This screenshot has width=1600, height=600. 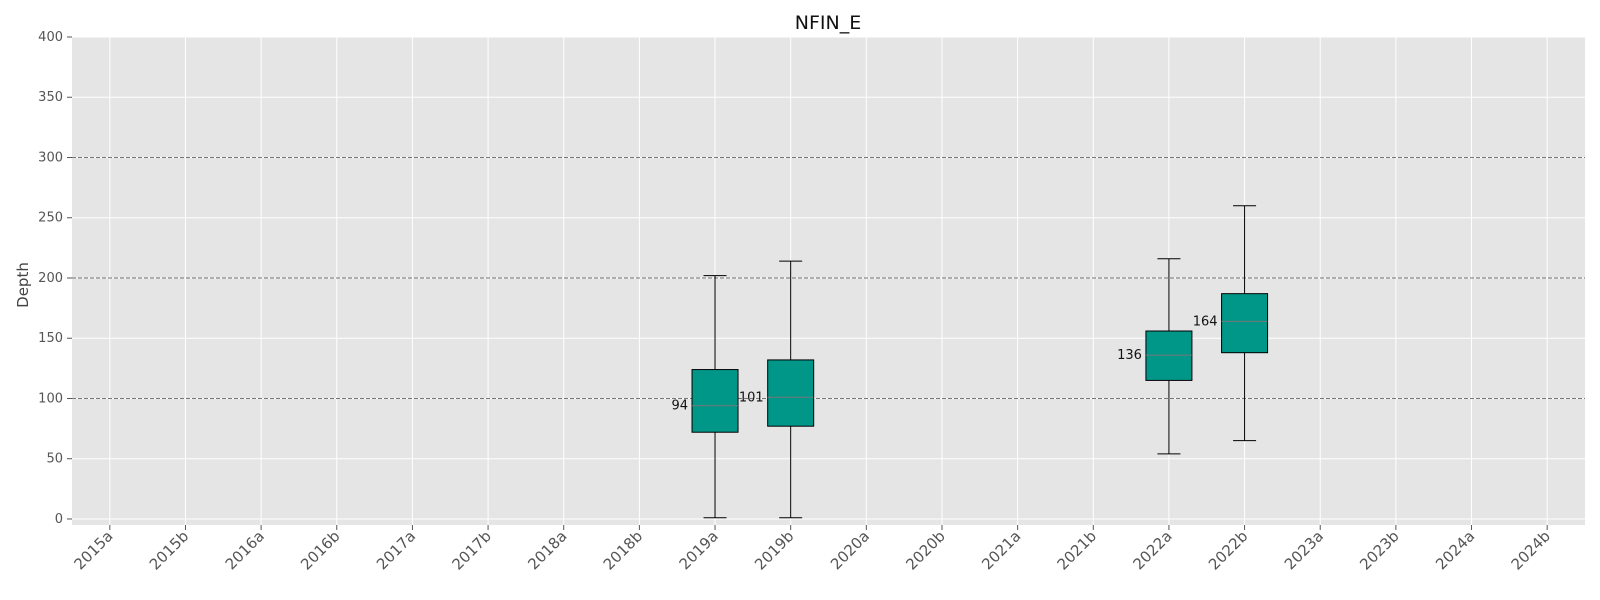 What do you see at coordinates (925, 550) in the screenshot?
I see `x-tick-label: 2020b` at bounding box center [925, 550].